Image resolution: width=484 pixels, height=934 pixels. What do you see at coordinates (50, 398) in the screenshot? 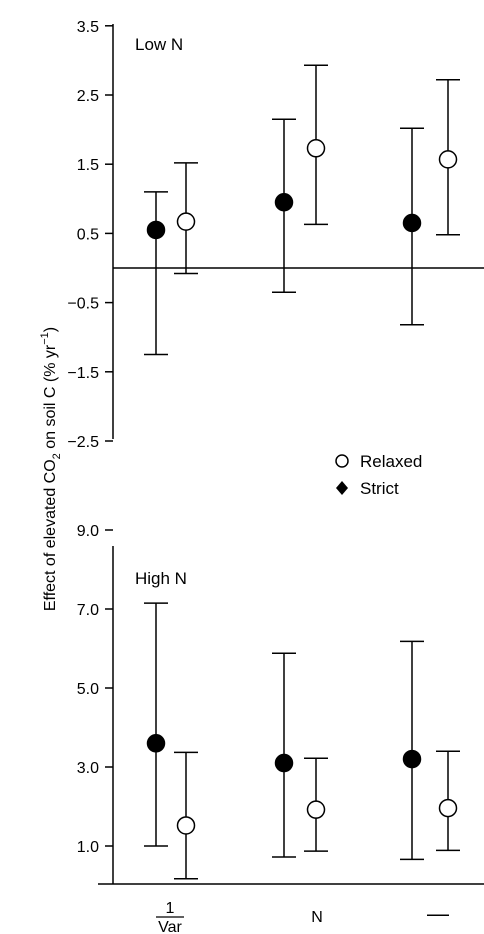
I see `y-axis-label-part2: on soil C (% yr` at bounding box center [50, 398].